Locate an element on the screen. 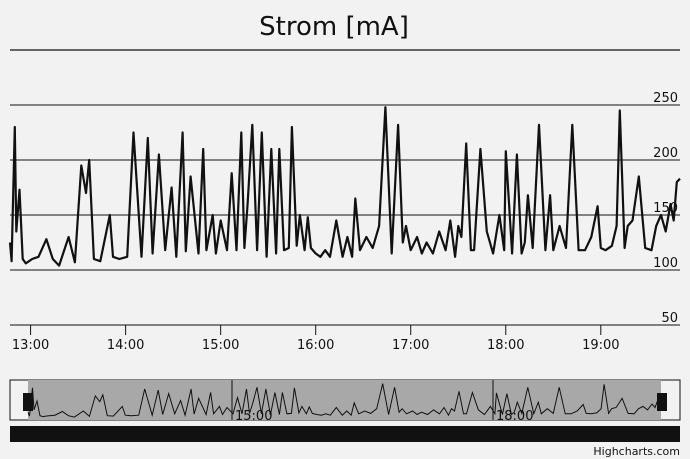 The image size is (690, 459). navigator-right-handle is located at coordinates (662, 402).